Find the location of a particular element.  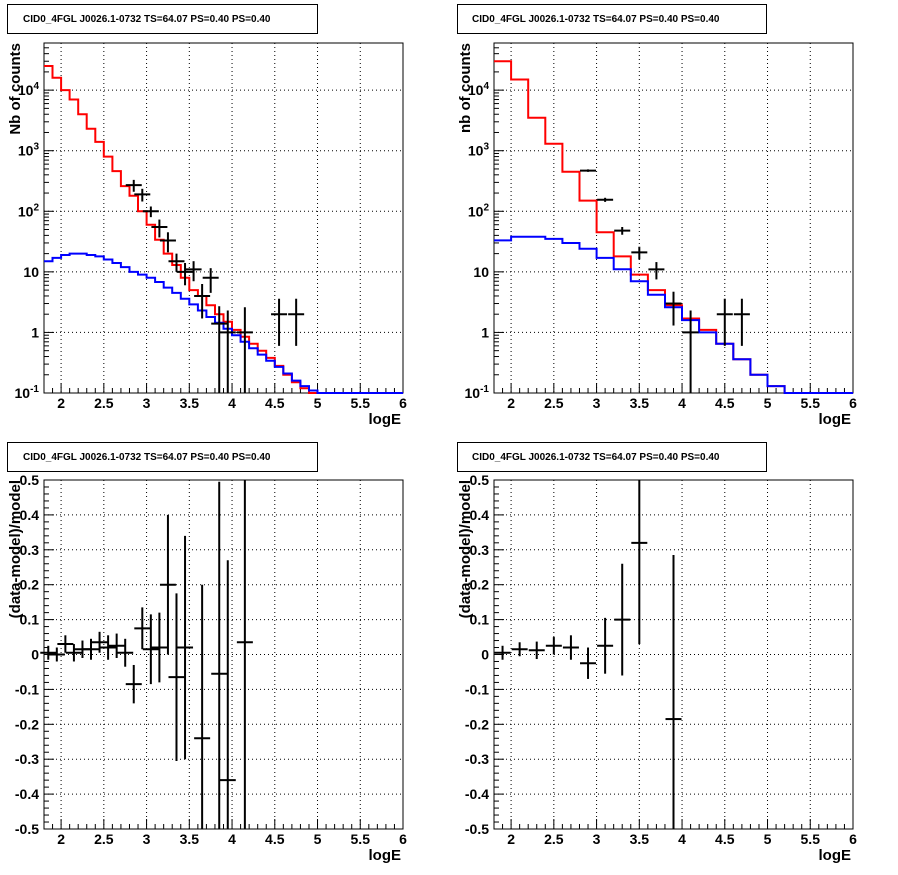

y-axis-label: (data-model)/model is located at coordinates (465, 549).